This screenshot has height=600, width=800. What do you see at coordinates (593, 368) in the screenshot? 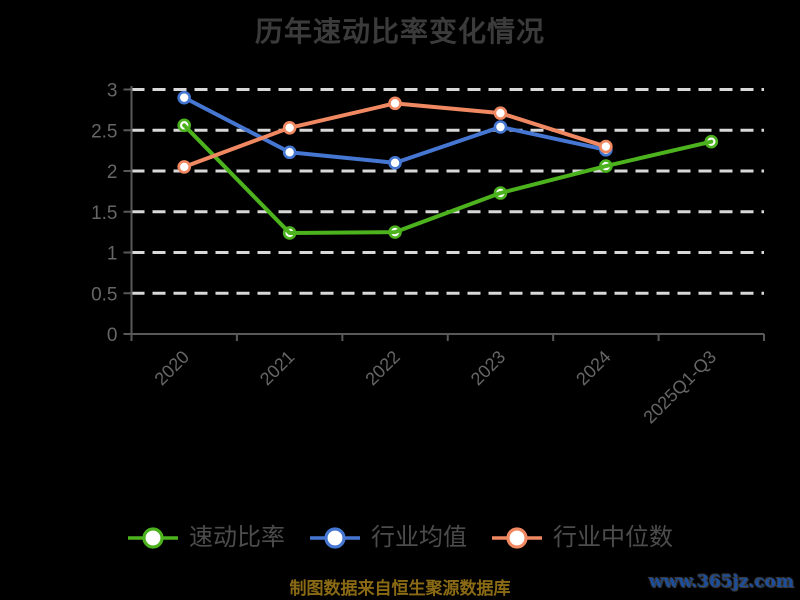
I see `svg-text: 2024` at bounding box center [593, 368].